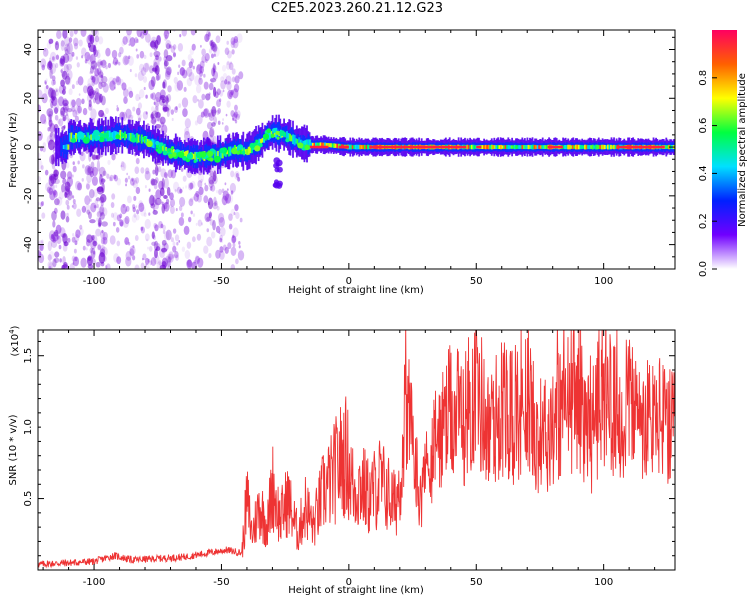 This screenshot has width=750, height=600. I want to click on y-tick-label: -40, so click(28, 244).